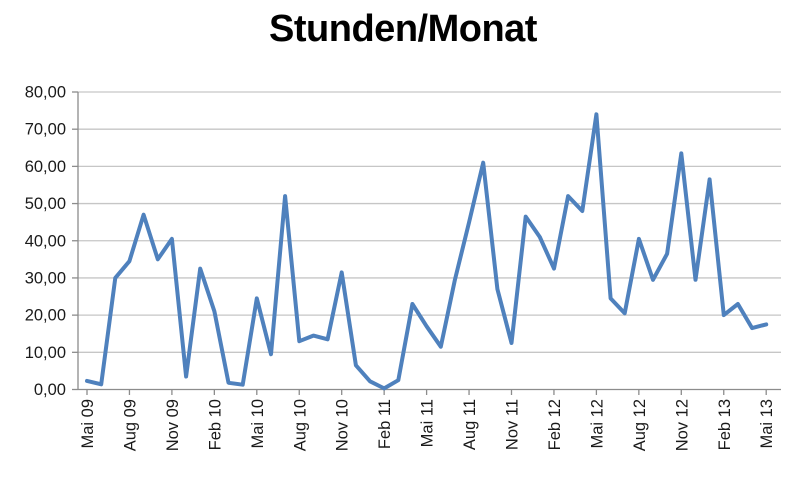  I want to click on x-tick-label: Feb 11, so click(385, 424).